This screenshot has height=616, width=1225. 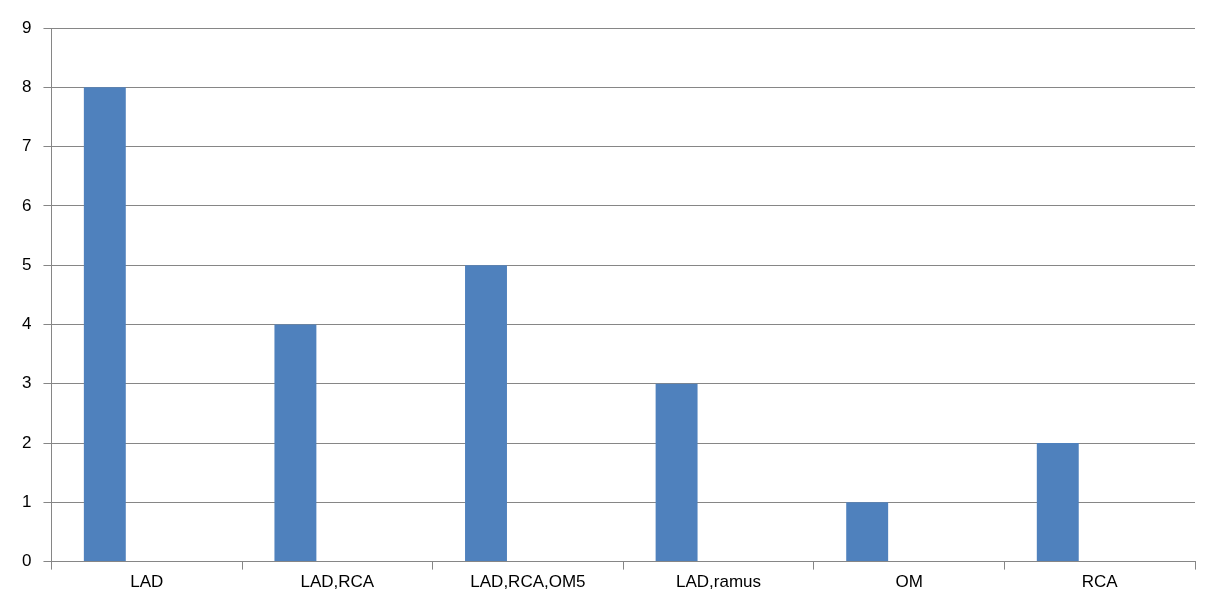 What do you see at coordinates (26, 205) in the screenshot?
I see `y-tick-label: 6` at bounding box center [26, 205].